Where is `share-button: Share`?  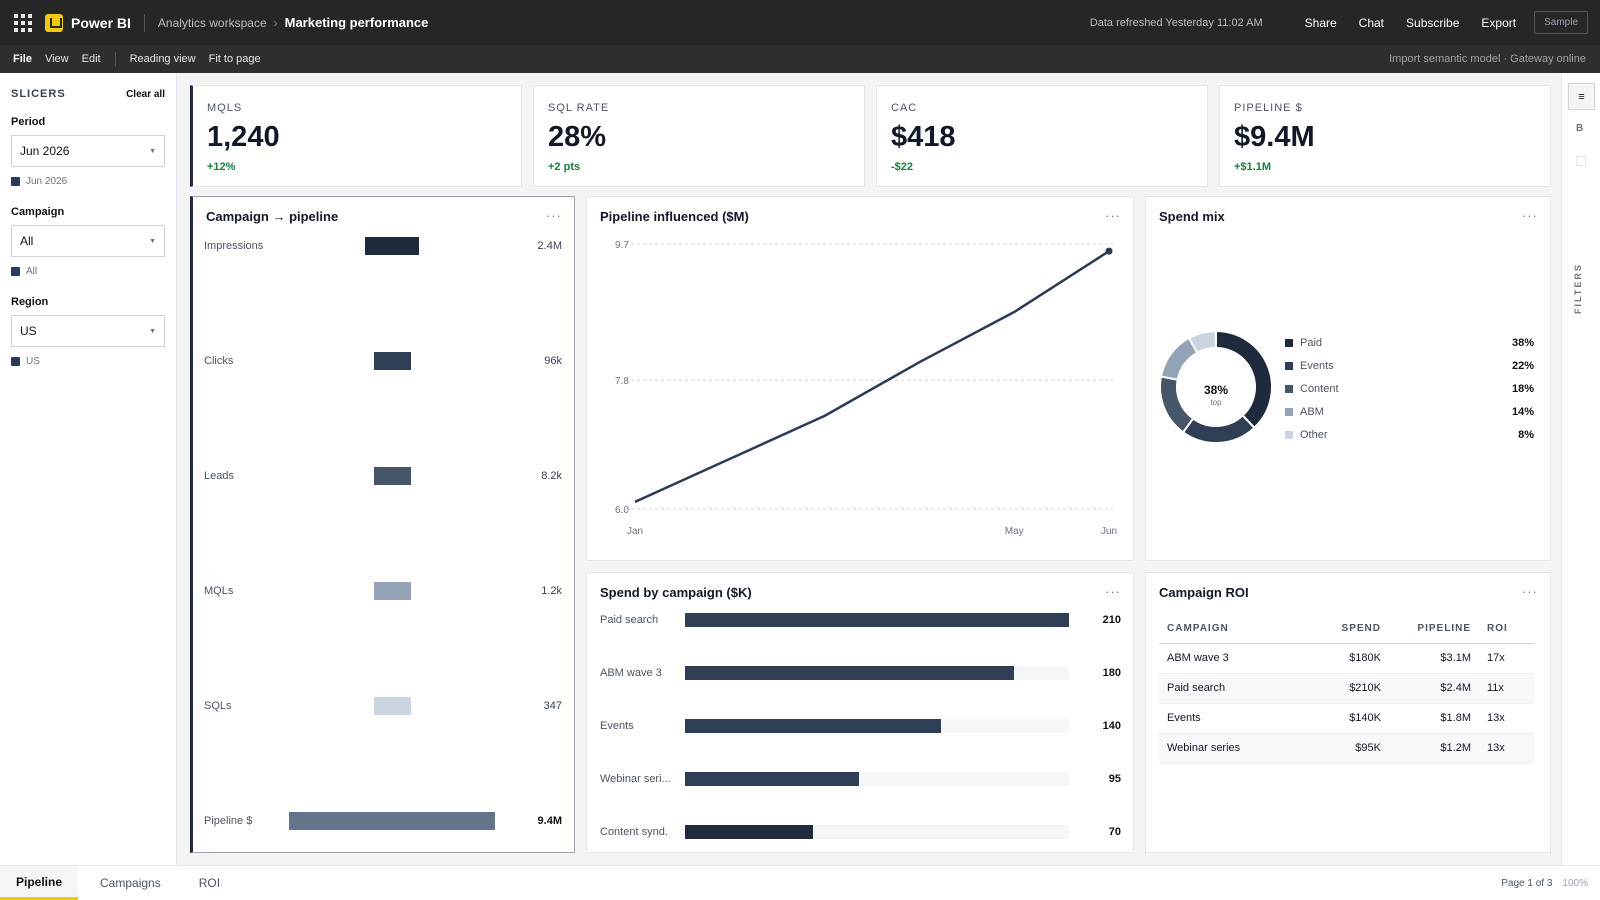 share-button: Share is located at coordinates (1320, 22).